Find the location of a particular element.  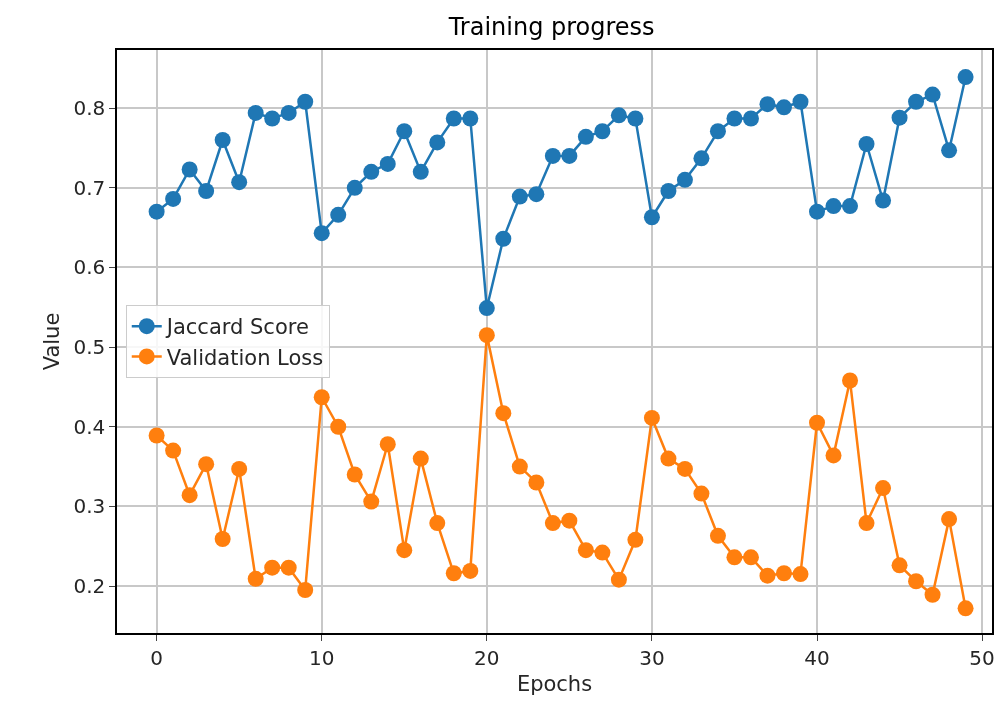

y-tick-label: 0.4 is located at coordinates (89, 426).